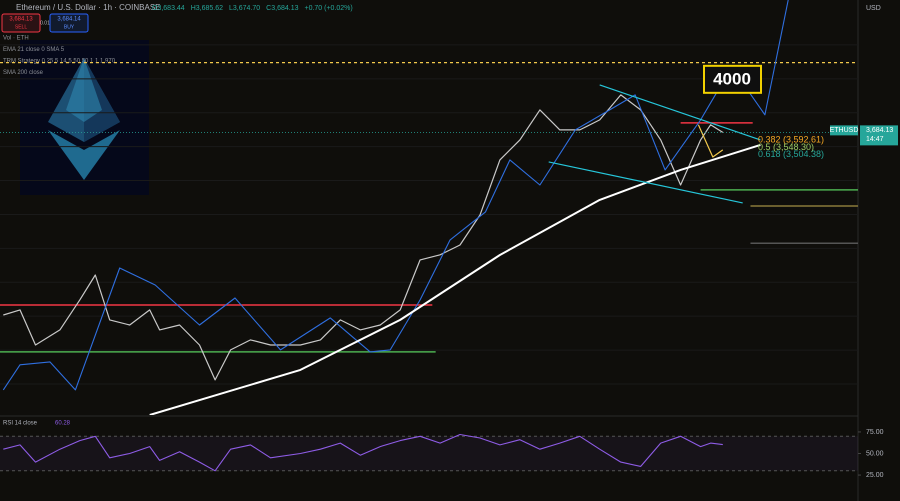 This screenshot has height=501, width=900. I want to click on ohlc-value: H3,685.62, so click(207, 8).